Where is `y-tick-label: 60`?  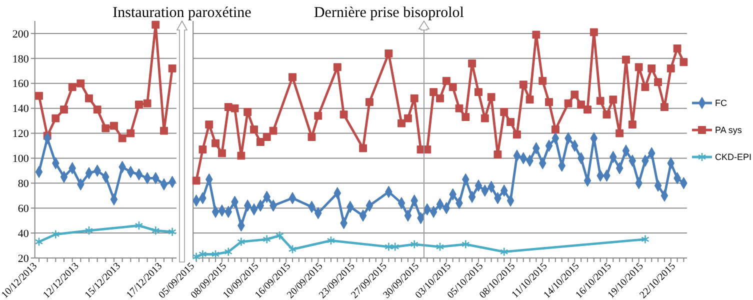
y-tick-label: 60 is located at coordinates (24, 208).